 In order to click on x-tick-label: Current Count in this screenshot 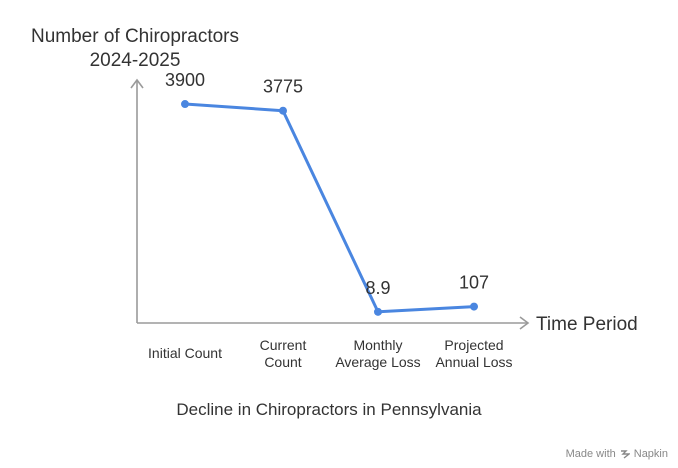, I will do `click(283, 353)`.